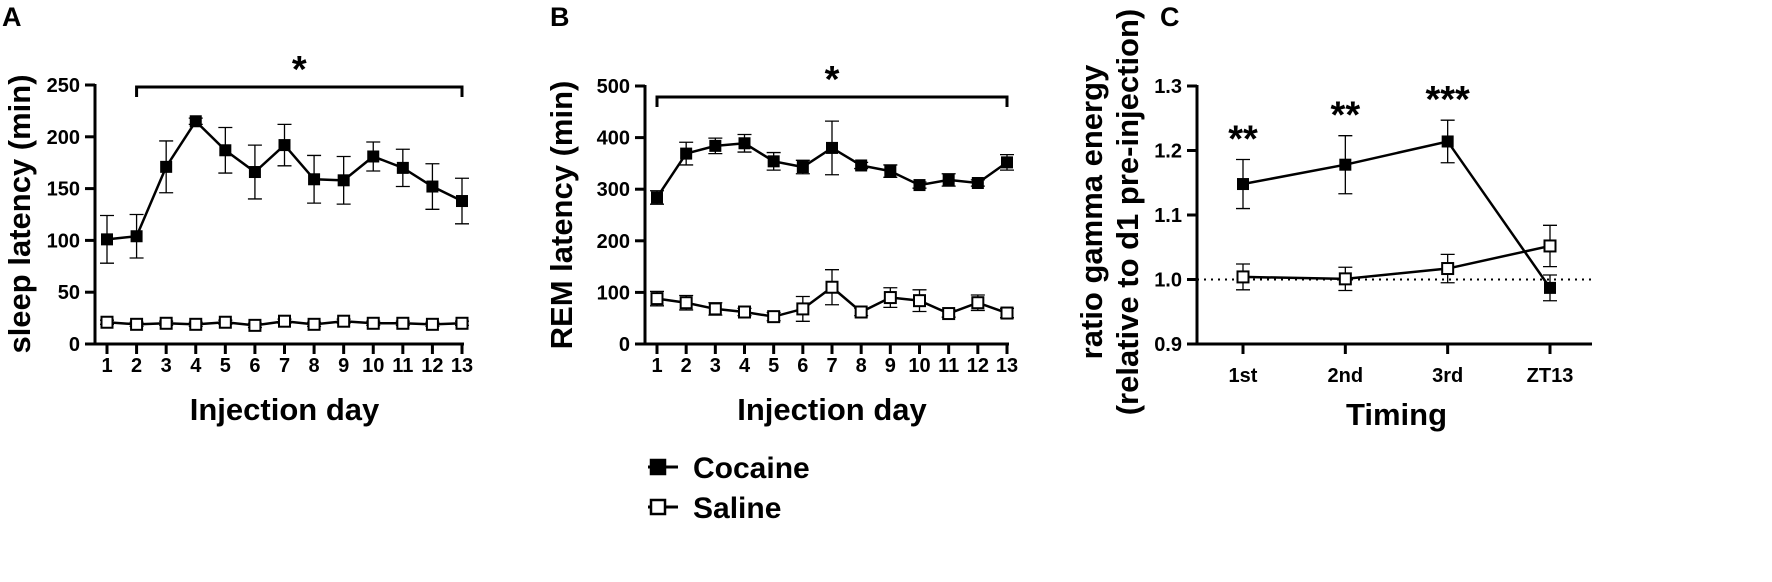 The height and width of the screenshot is (582, 1772). I want to click on panel-c-y-tick-label: 0.9, so click(1168, 345).